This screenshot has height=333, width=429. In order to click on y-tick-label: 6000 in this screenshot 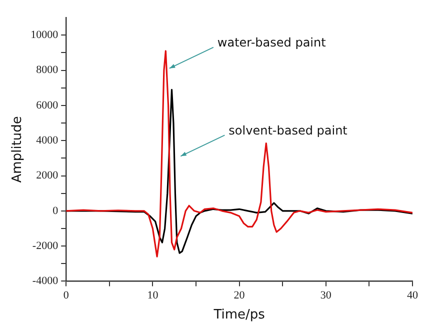, I will do `click(47, 105)`.